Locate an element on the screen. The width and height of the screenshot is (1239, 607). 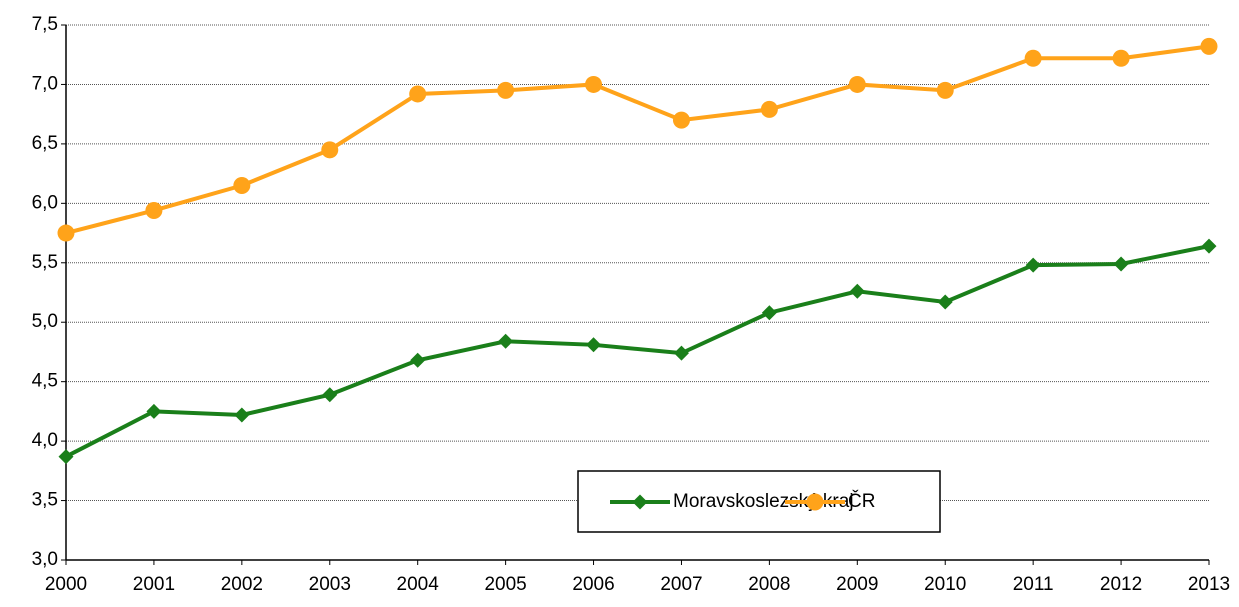
x-tick-label: 2004 is located at coordinates (418, 584).